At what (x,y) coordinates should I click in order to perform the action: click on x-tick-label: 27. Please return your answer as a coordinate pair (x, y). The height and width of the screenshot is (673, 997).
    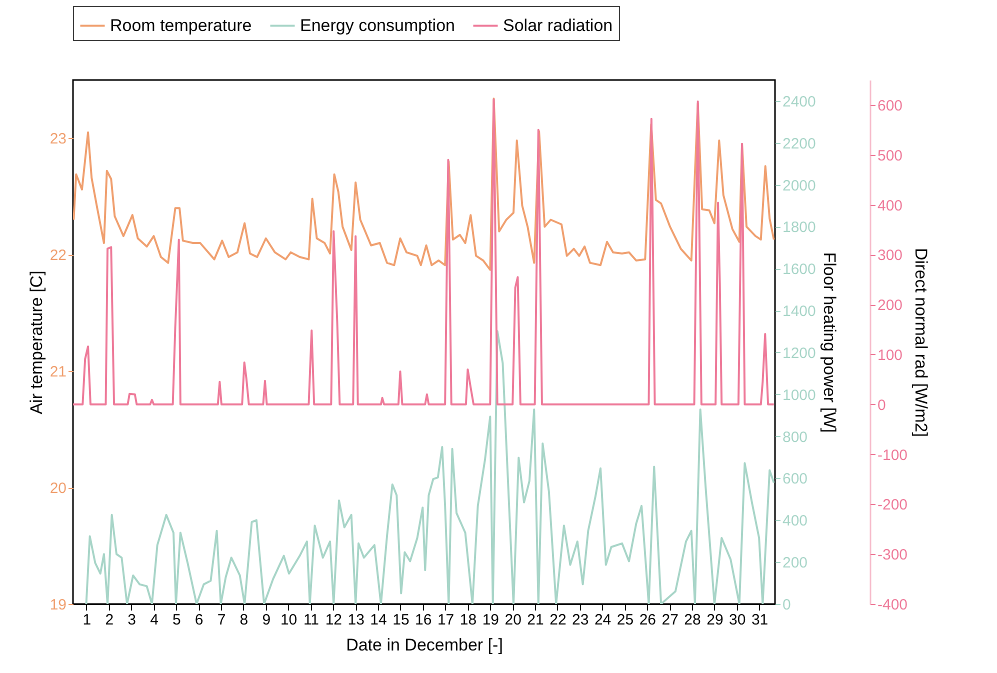
    Looking at the image, I should click on (670, 620).